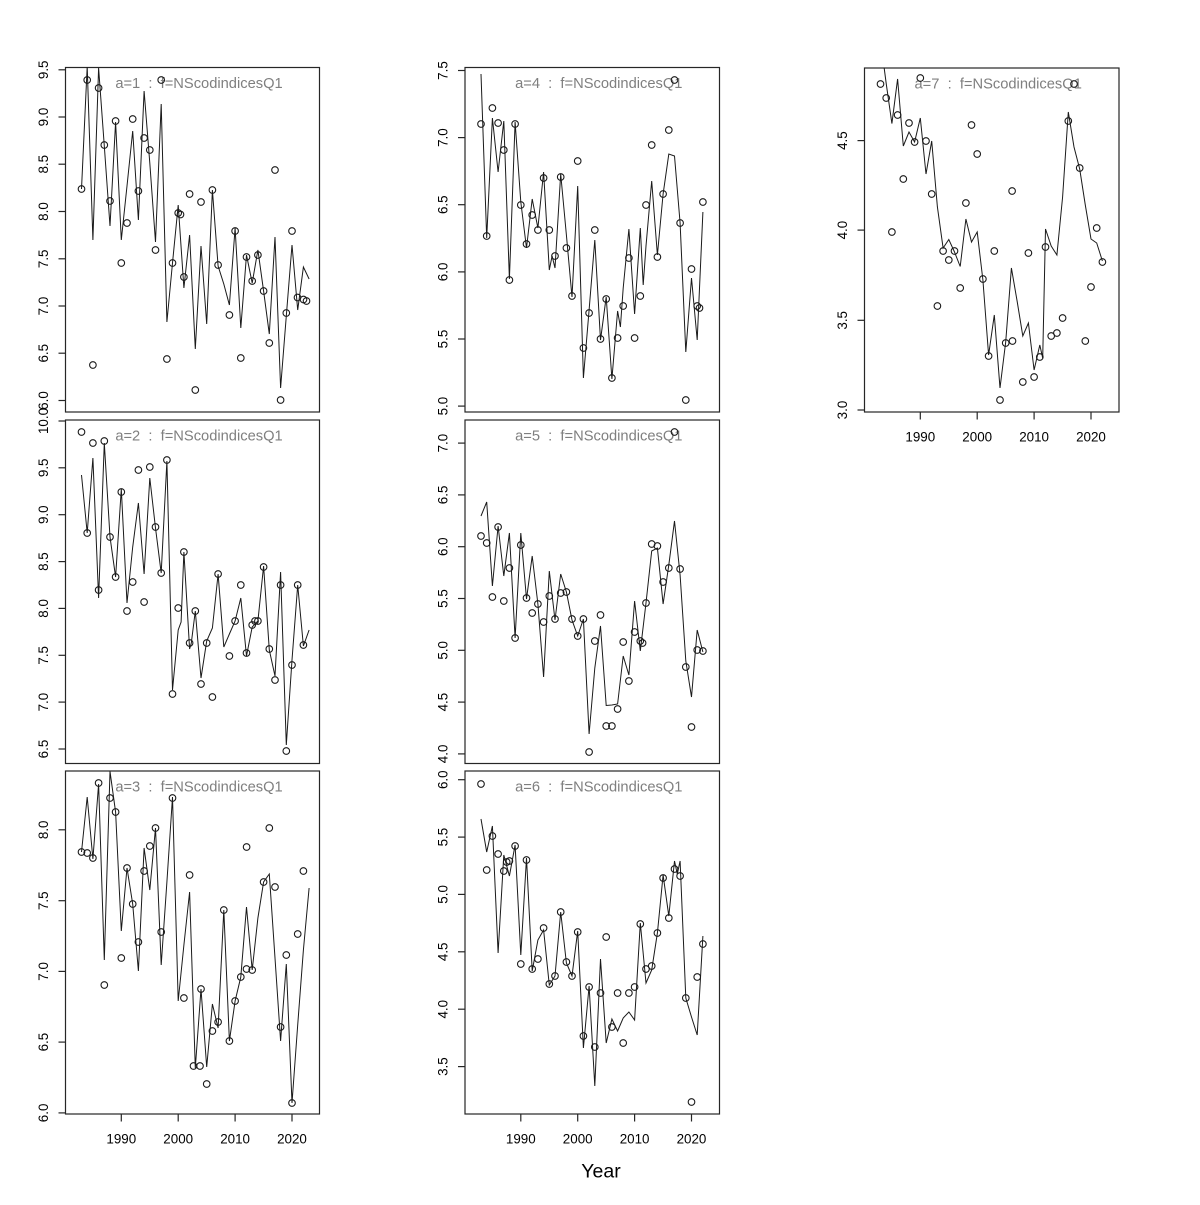 This screenshot has width=1200, height=1205. What do you see at coordinates (598, 437) in the screenshot?
I see `svg-text: a=5 : f=NScodindicesQ1` at bounding box center [598, 437].